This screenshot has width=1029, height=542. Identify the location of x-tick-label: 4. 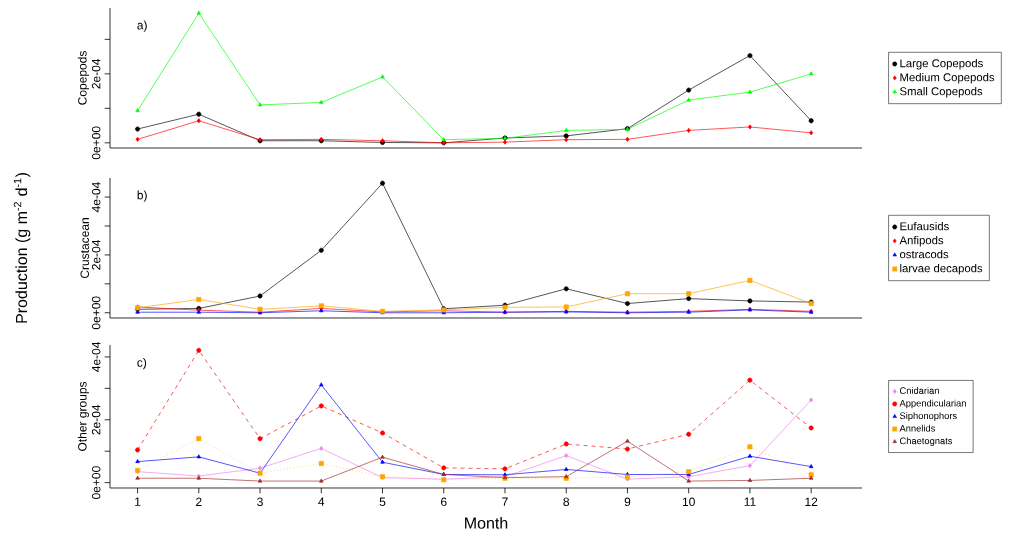
(321, 501).